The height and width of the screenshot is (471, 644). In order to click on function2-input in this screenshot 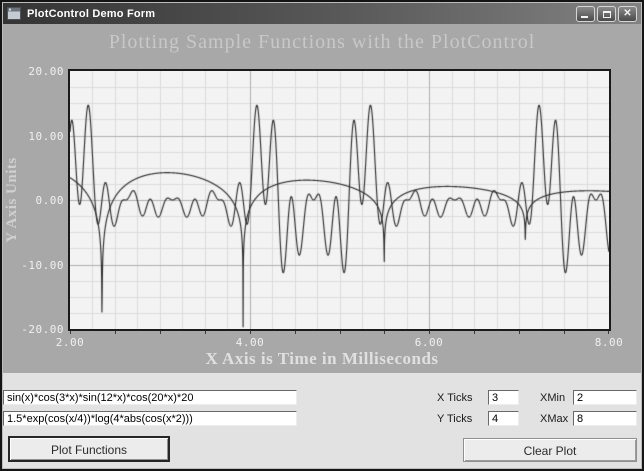, I will do `click(150, 418)`.